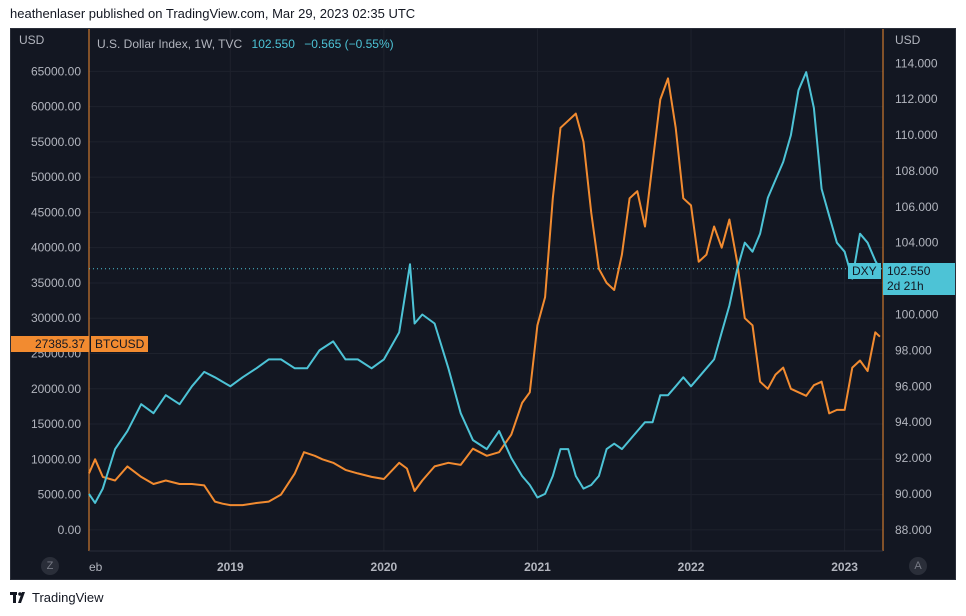 The image size is (966, 616). Describe the element at coordinates (70, 530) in the screenshot. I see `left-tick-label: 0.00` at that location.